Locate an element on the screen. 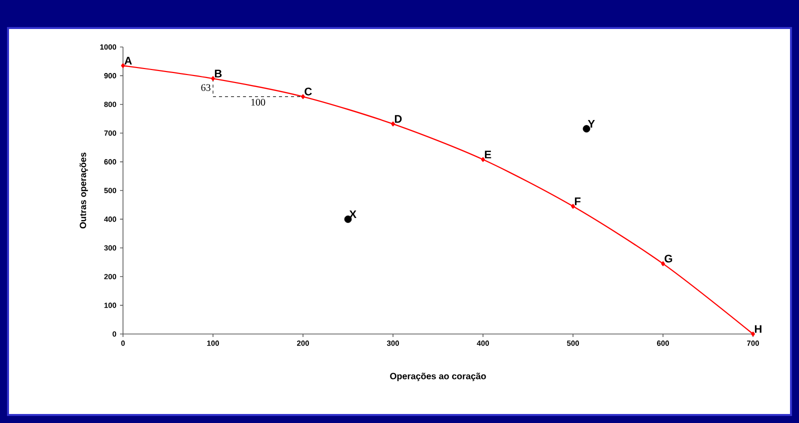 This screenshot has height=423, width=799. annotation: G is located at coordinates (668, 258).